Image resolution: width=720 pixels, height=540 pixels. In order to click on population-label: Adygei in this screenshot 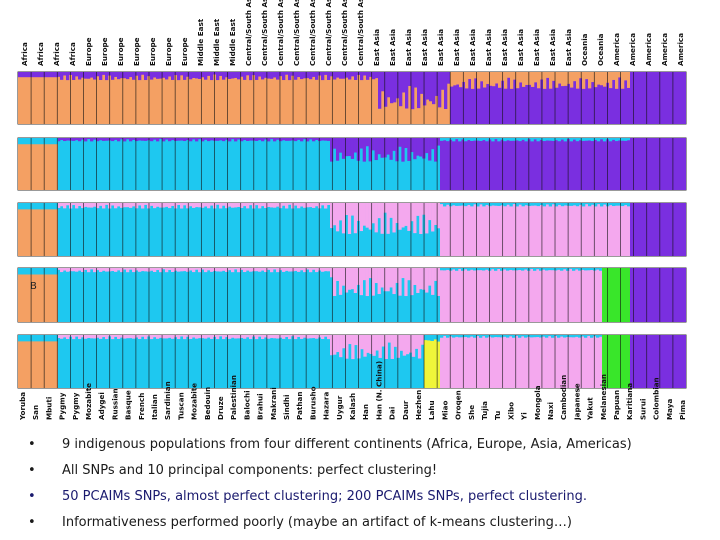, I will do `click(101, 406)`.